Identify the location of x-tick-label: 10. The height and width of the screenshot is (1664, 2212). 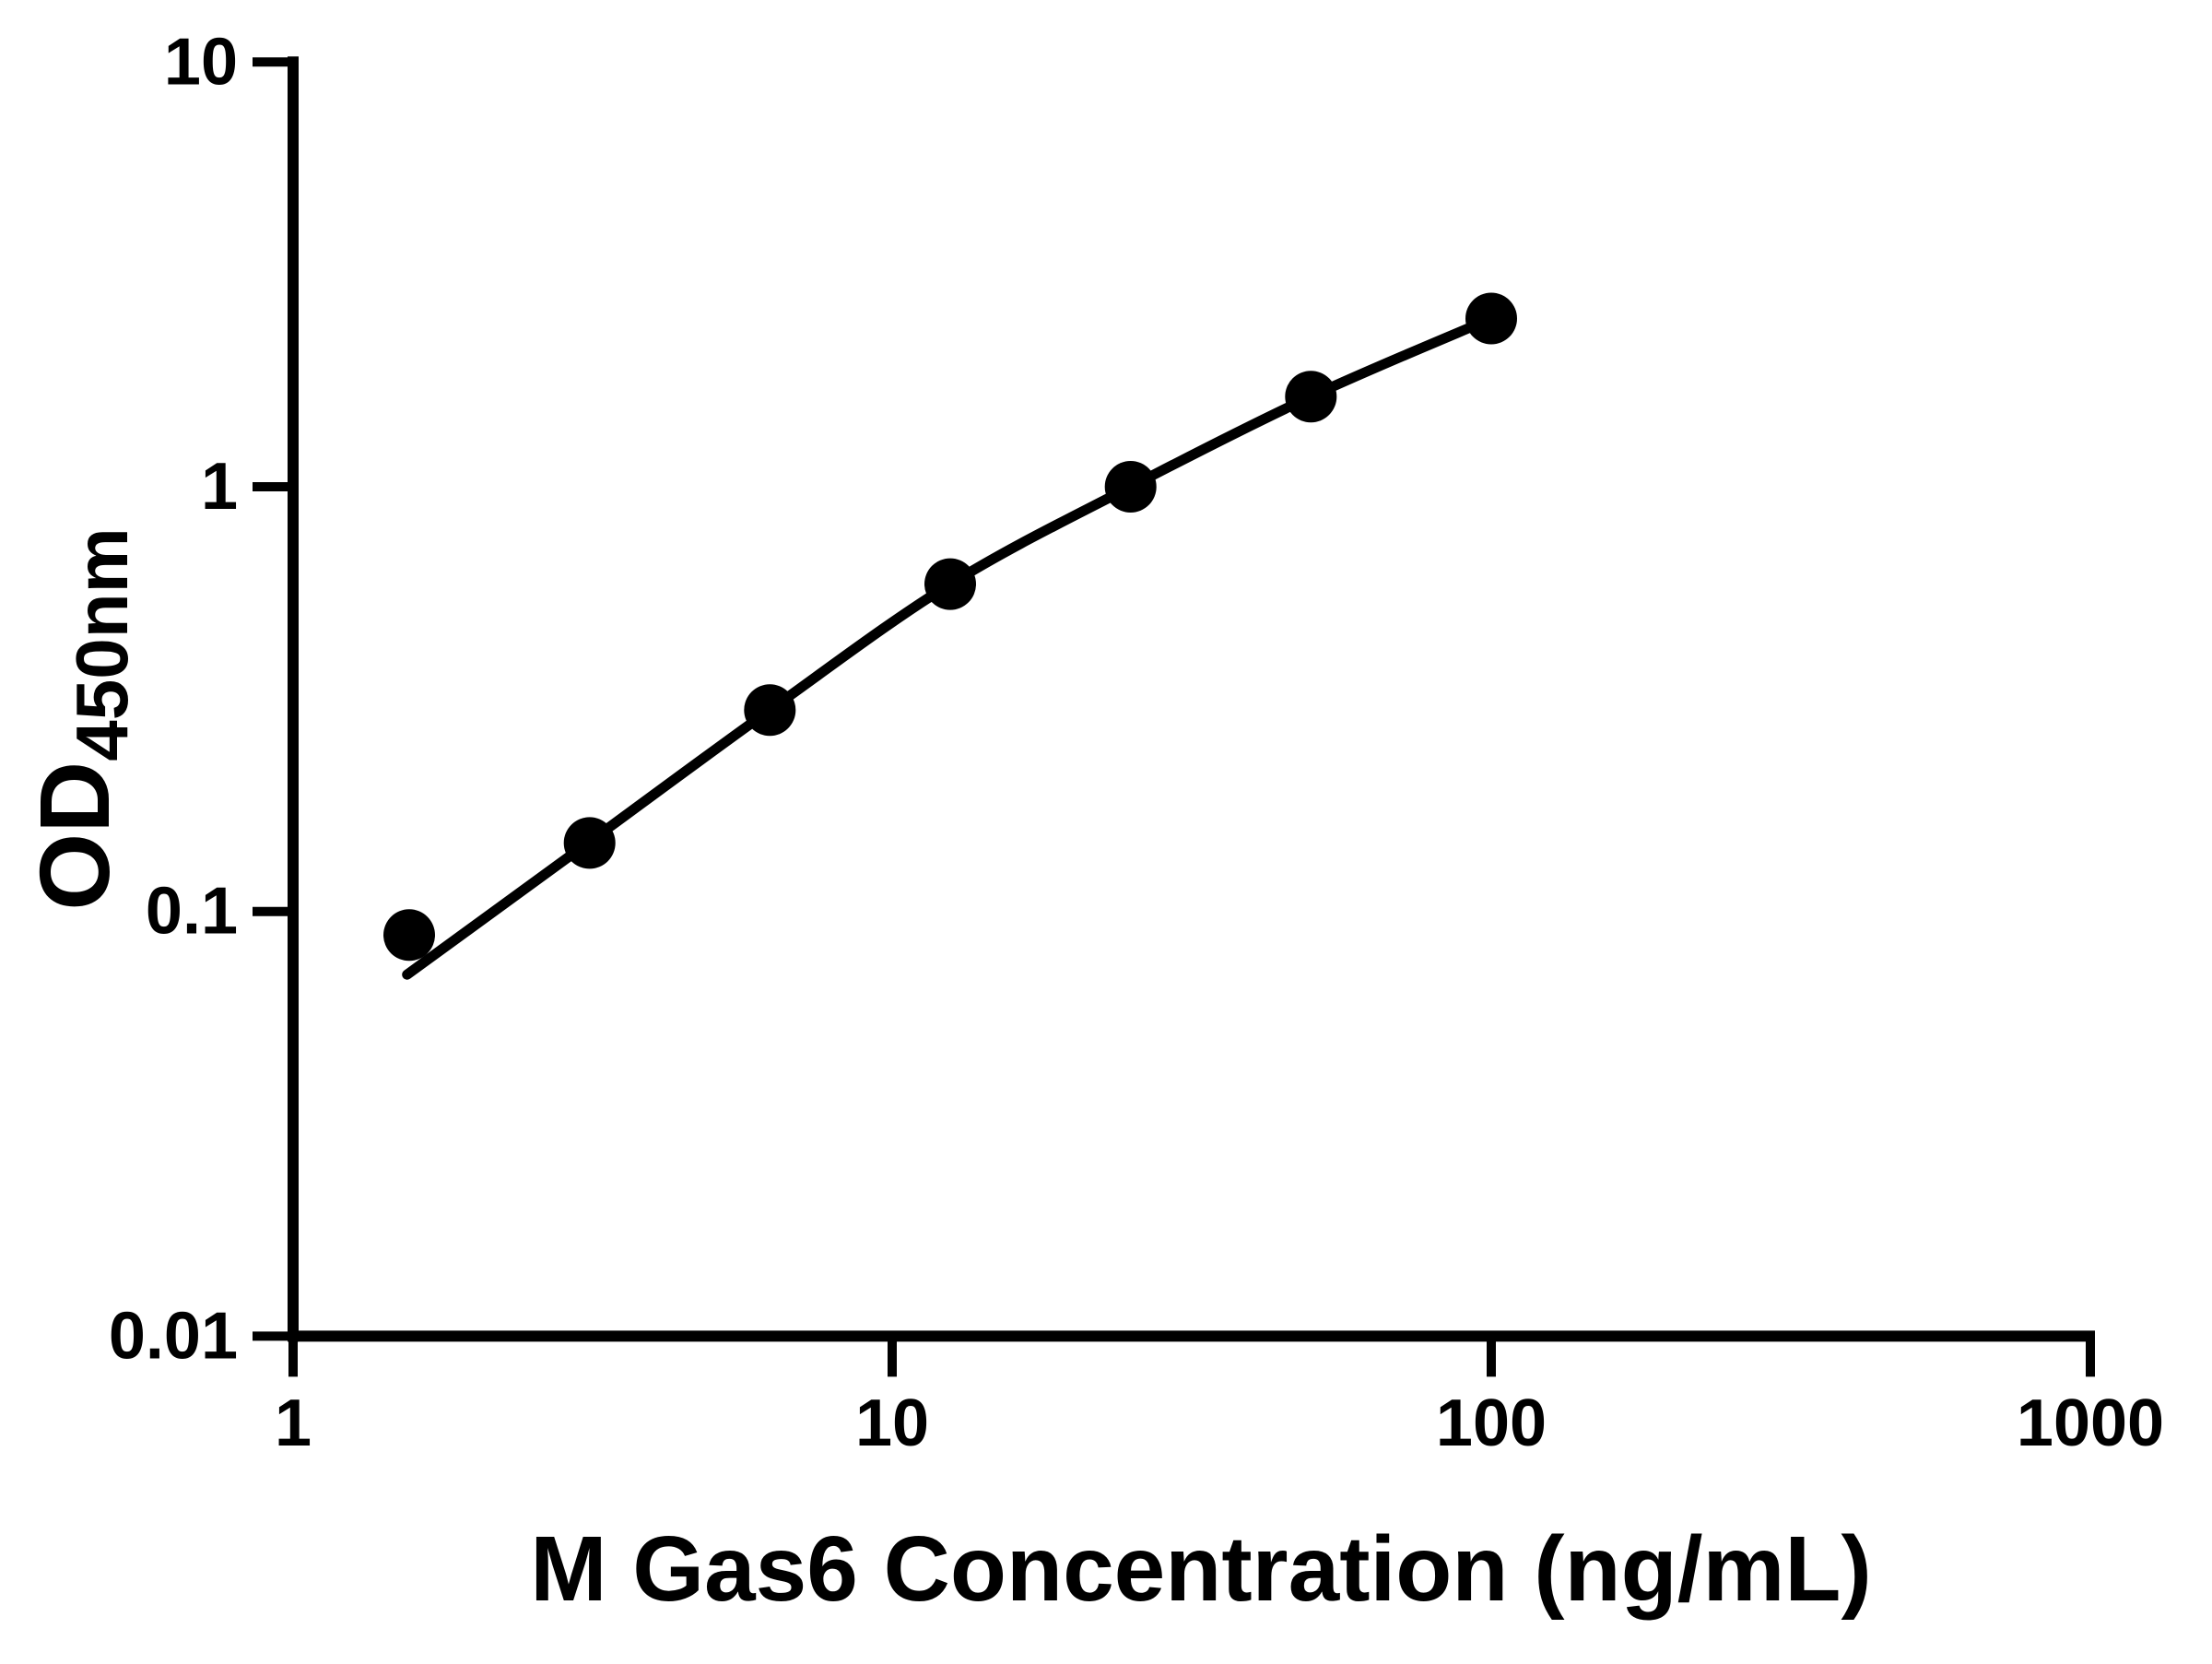
(892, 1423).